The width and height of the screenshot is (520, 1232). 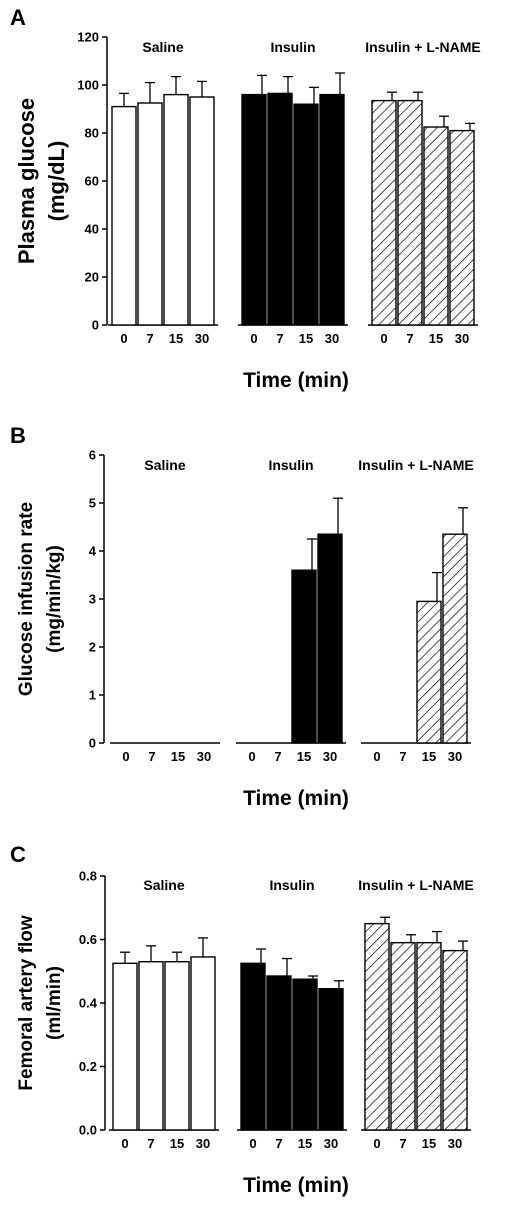 What do you see at coordinates (92, 503) in the screenshot?
I see `y-tick-label: 5` at bounding box center [92, 503].